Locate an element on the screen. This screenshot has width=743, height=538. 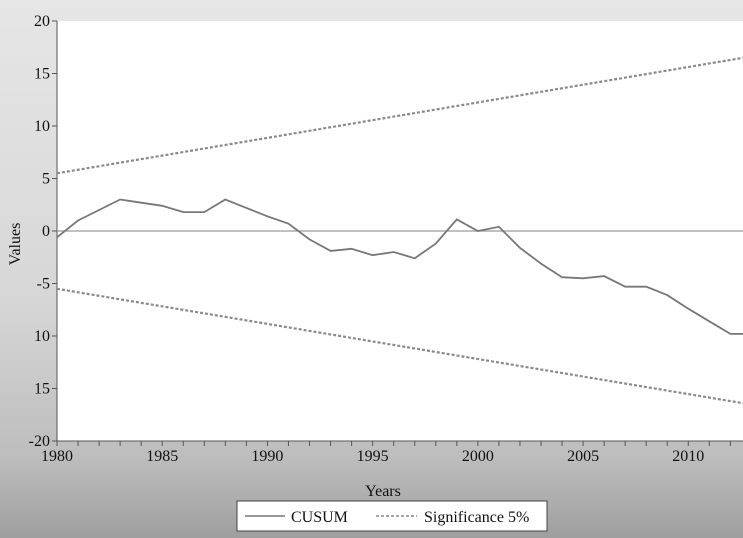
y-axis-ticks: 20 15 10 5 0 -5 10 15 -20 is located at coordinates (43, 231).